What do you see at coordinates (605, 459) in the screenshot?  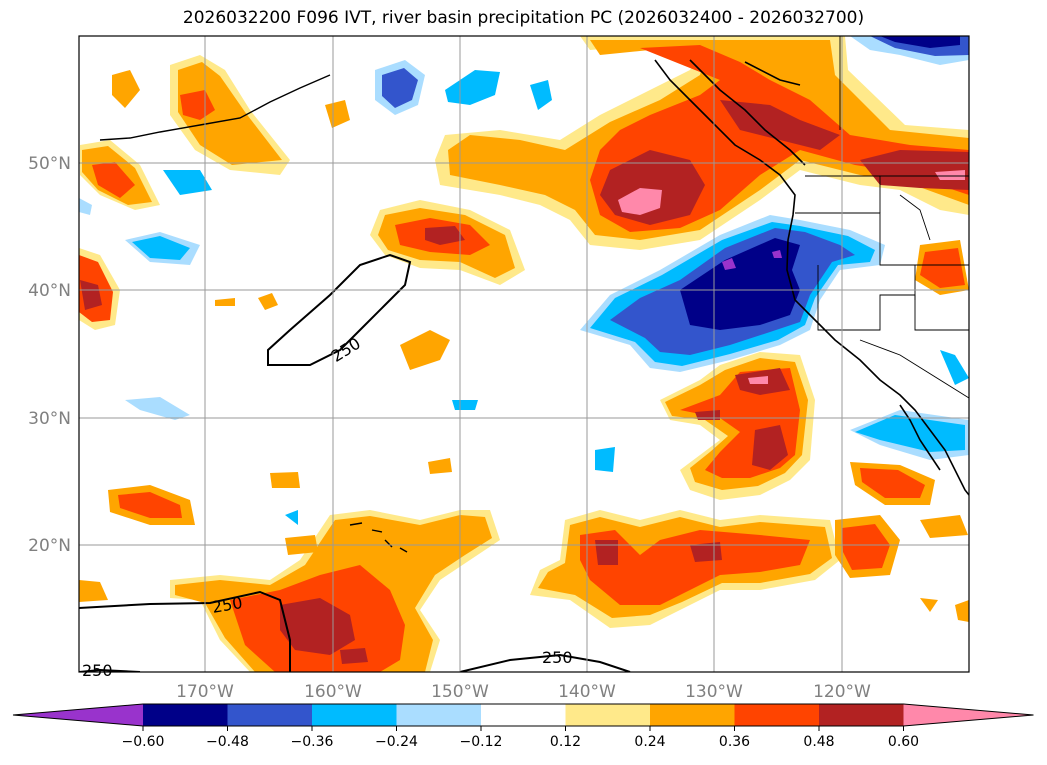 I see `neg-anomaly-n8` at bounding box center [605, 459].